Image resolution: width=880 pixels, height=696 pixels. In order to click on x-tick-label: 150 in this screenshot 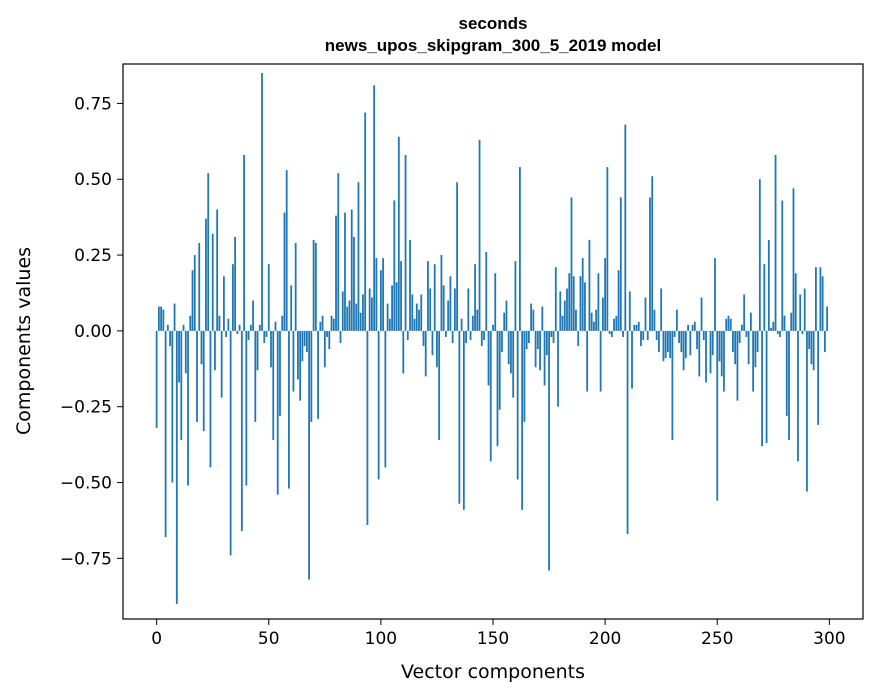, I will do `click(493, 639)`.